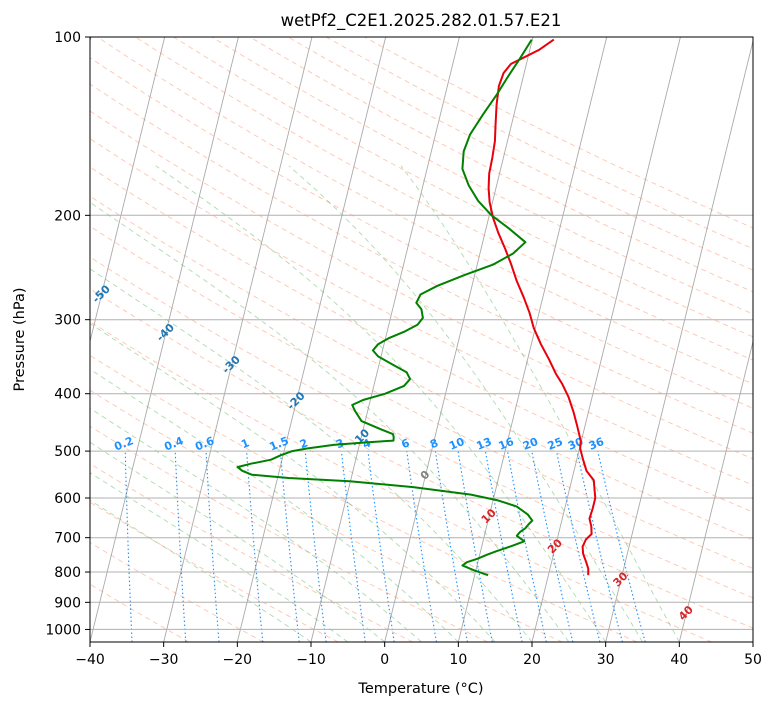 The image size is (775, 708). Describe the element at coordinates (311, 660) in the screenshot. I see `x-tick-label: −10` at that location.